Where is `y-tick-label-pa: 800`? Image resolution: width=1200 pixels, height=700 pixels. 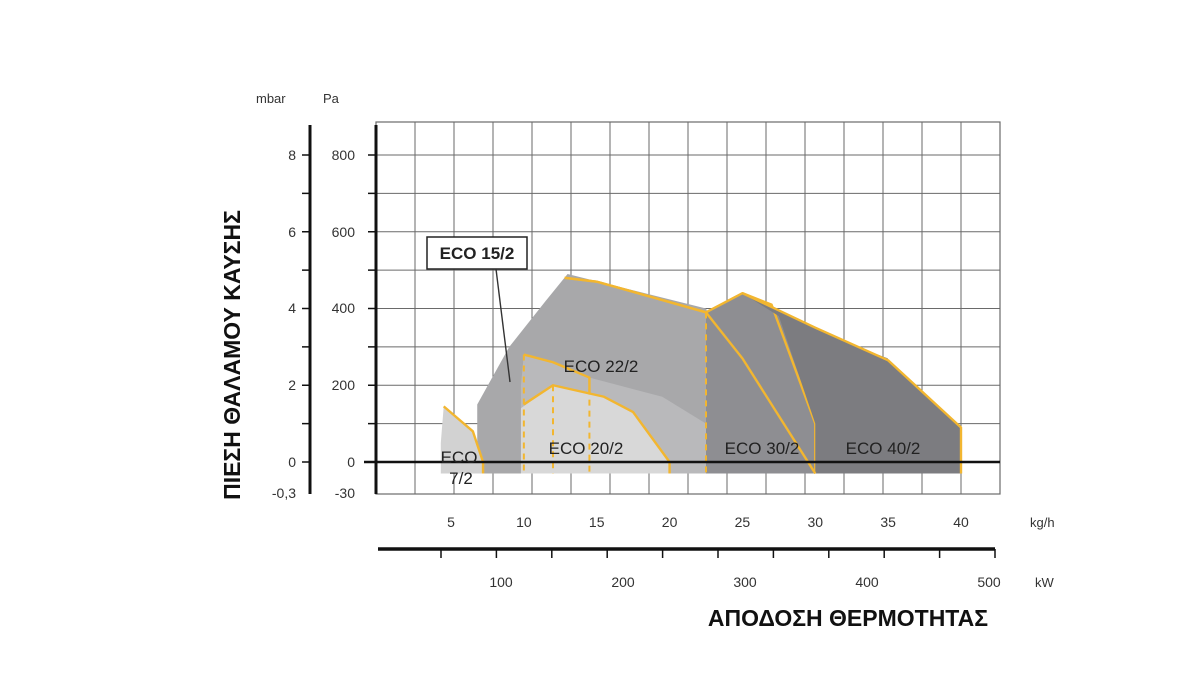
y-tick-label-pa: 800 is located at coordinates (344, 155).